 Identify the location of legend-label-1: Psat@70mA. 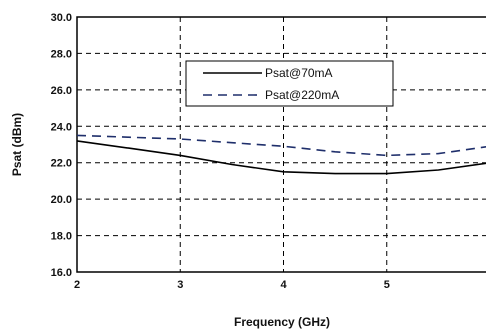
(299, 73).